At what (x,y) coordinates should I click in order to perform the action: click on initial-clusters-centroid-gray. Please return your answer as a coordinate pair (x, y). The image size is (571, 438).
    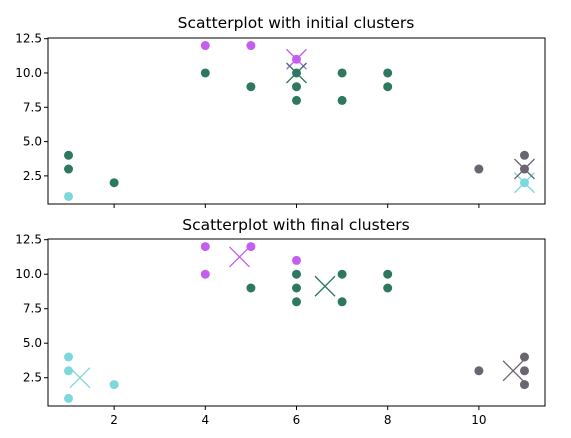
    Looking at the image, I should click on (524, 169).